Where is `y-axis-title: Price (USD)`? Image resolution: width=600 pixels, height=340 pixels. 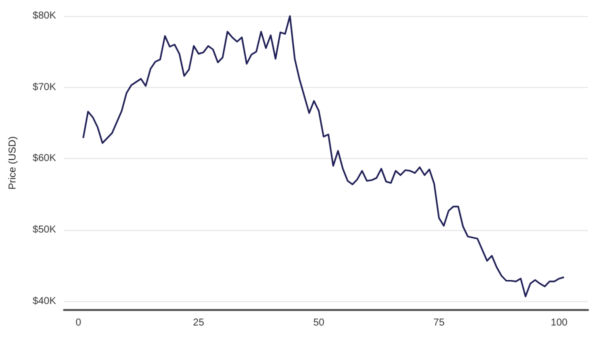
y-axis-title: Price (USD) is located at coordinates (13, 163).